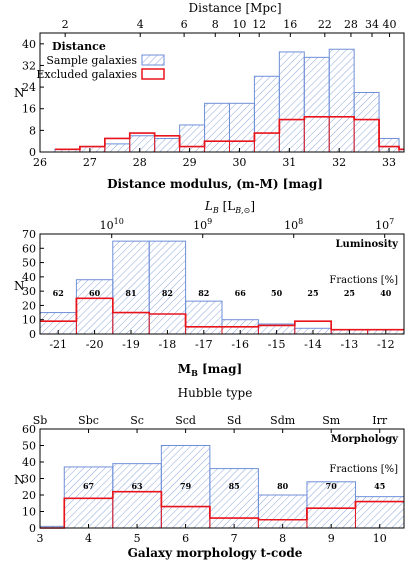 This screenshot has height=563, width=415. Describe the element at coordinates (29, 495) in the screenshot. I see `y-tick-label: 20` at that location.